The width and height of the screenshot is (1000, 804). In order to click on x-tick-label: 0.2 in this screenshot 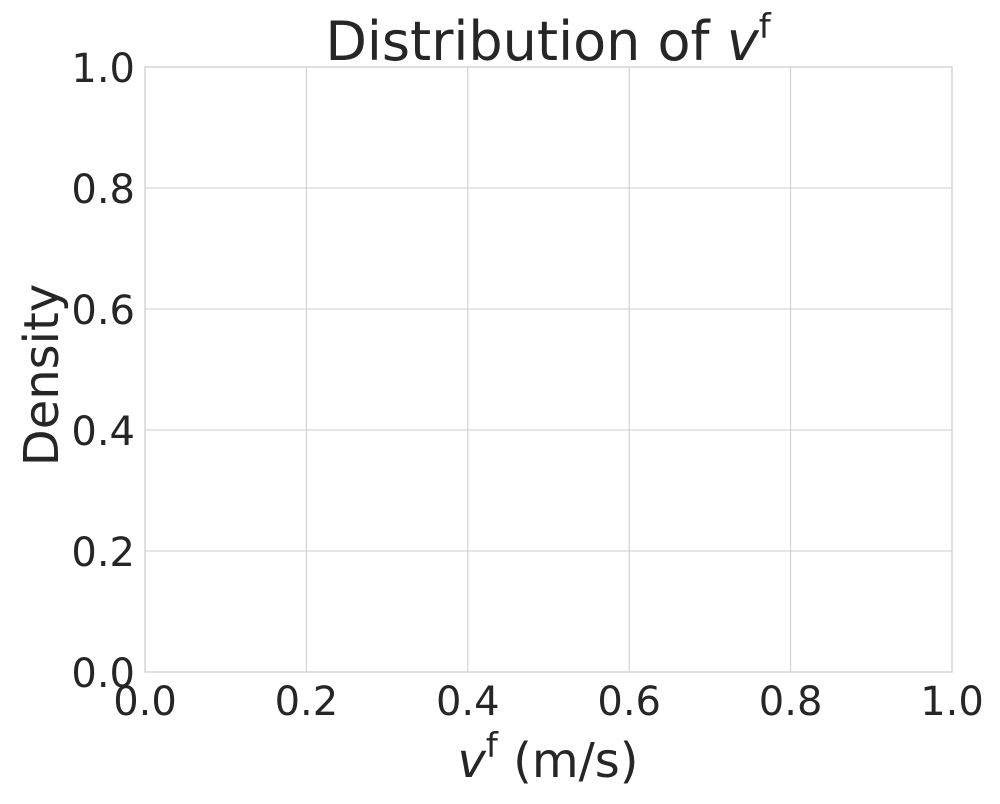, I will do `click(307, 702)`.